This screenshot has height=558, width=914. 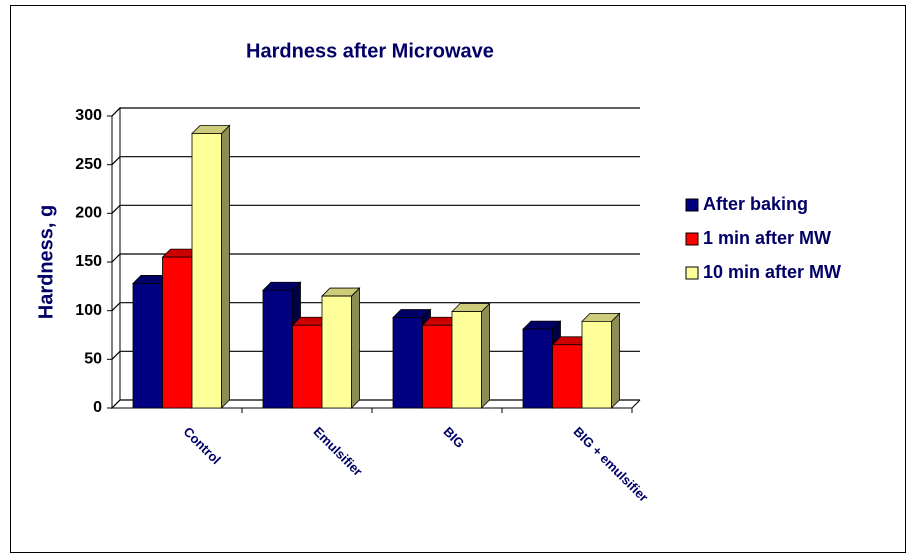 I want to click on legend-label: After baking, so click(x=755, y=204).